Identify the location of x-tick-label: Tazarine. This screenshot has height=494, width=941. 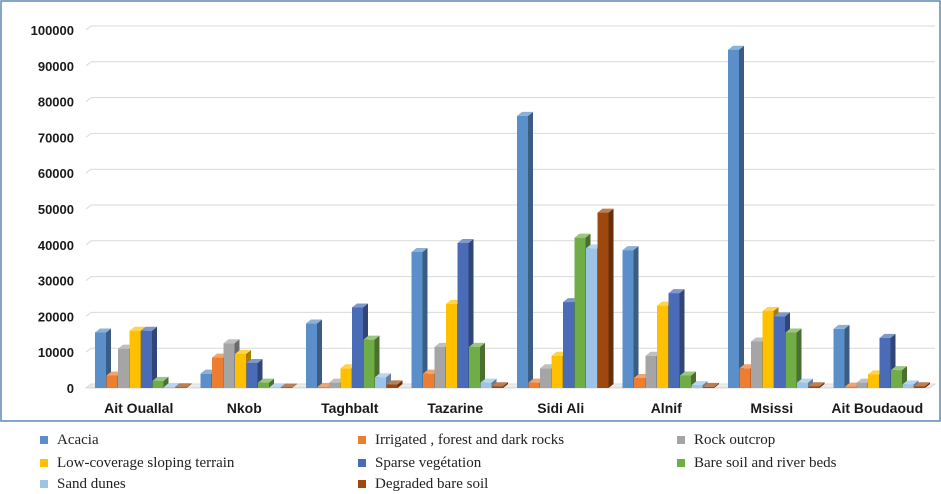
(455, 408).